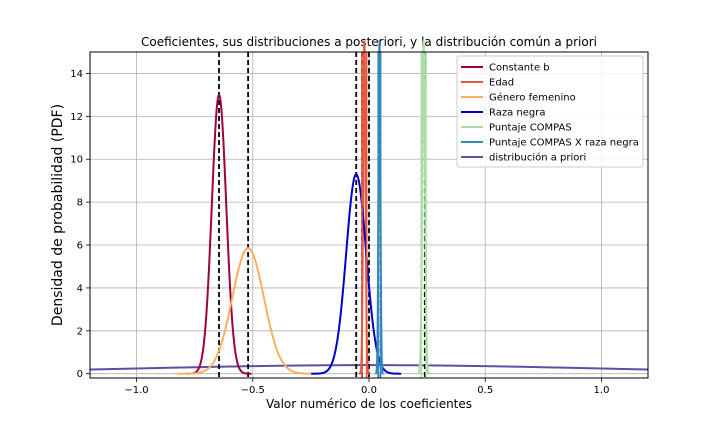 The image size is (720, 432). What do you see at coordinates (530, 128) in the screenshot?
I see `legend-entry: Puntaje COMPAS` at bounding box center [530, 128].